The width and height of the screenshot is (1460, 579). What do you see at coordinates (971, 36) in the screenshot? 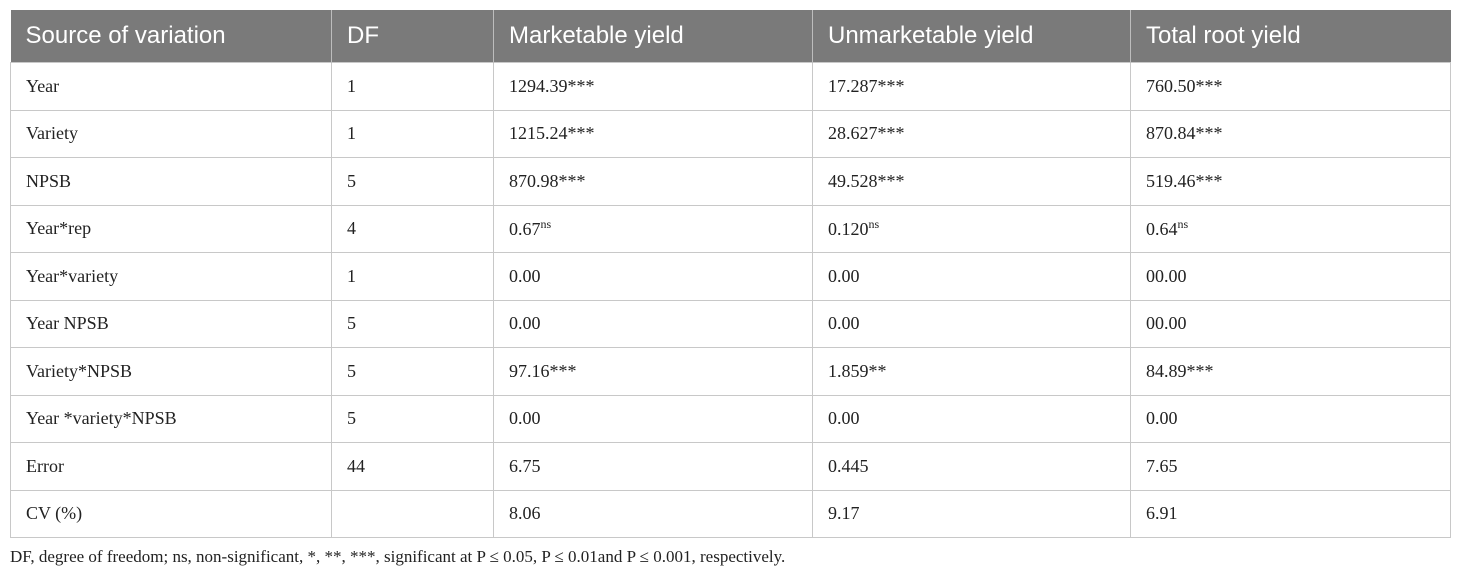
I see `header-cell: Unmarketable yield` at bounding box center [971, 36].